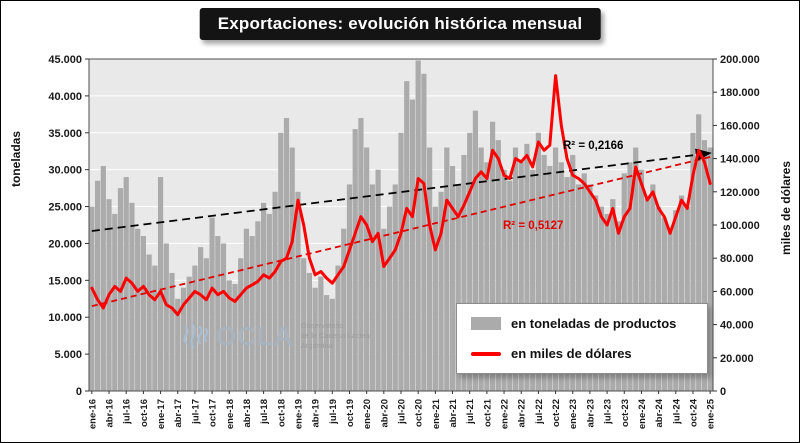  What do you see at coordinates (453, 412) in the screenshot?
I see `svg-text: abr-21` at bounding box center [453, 412].